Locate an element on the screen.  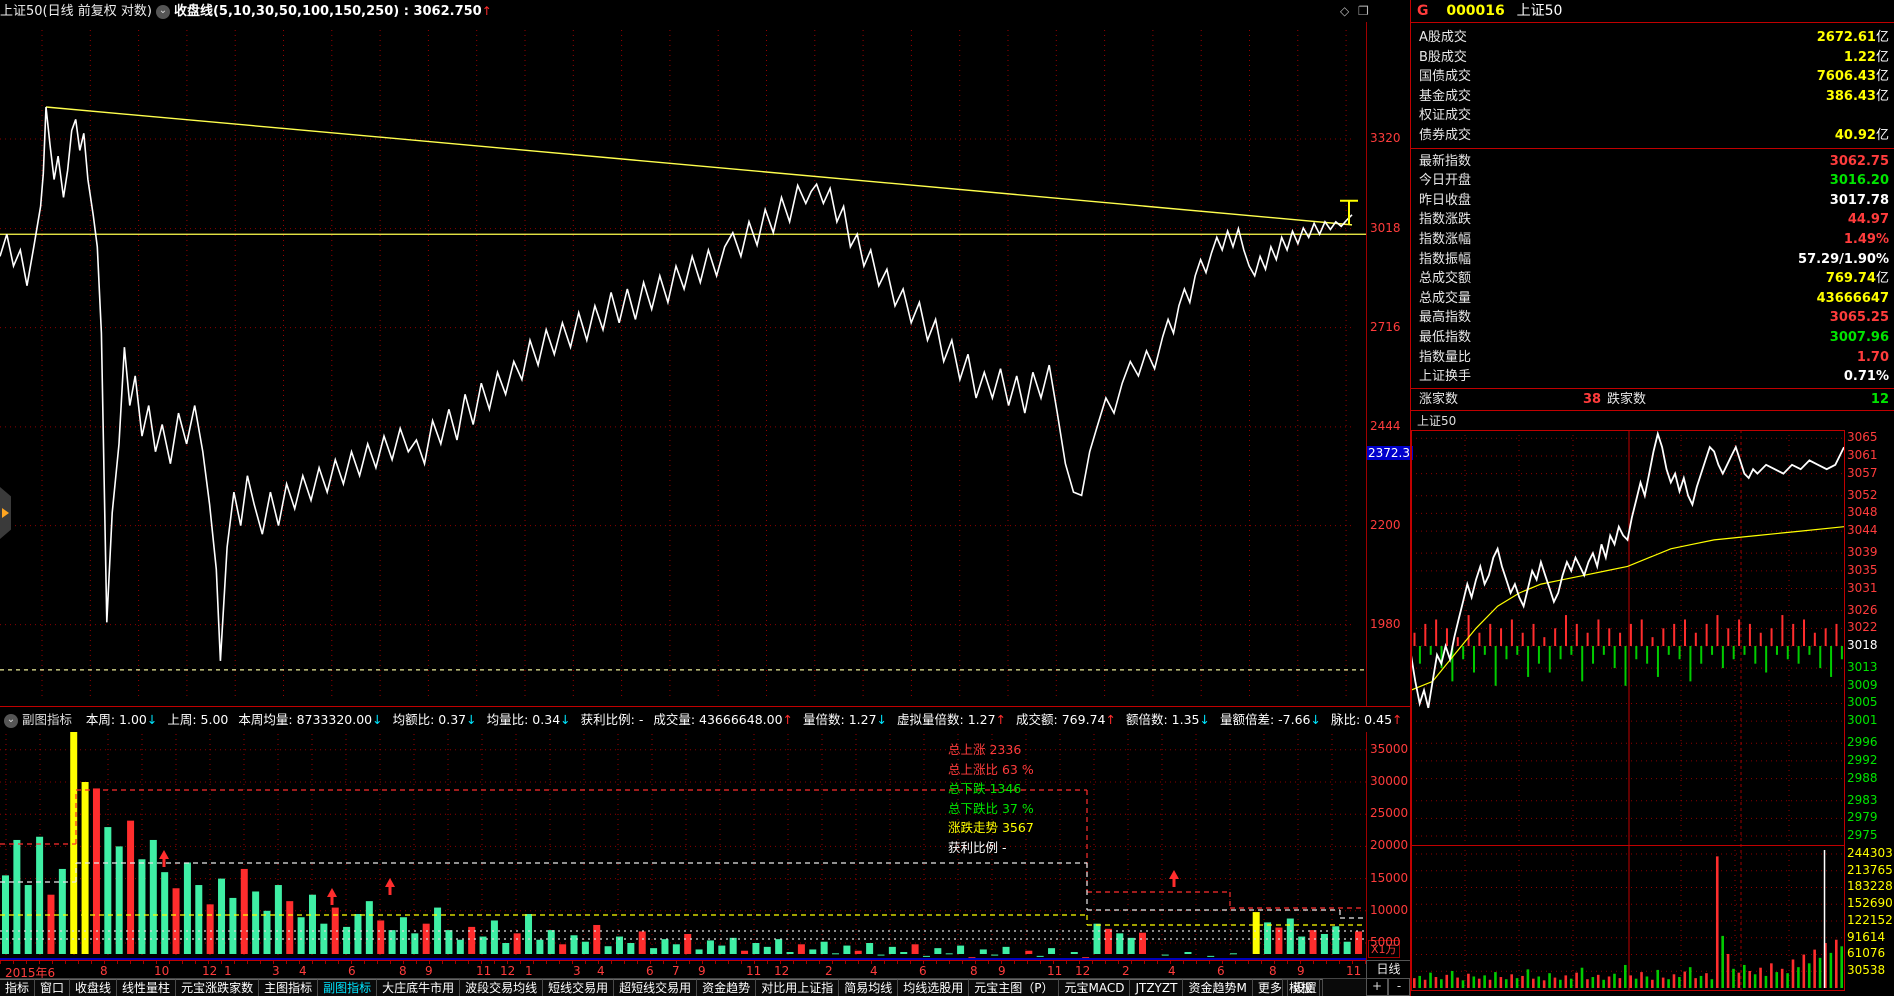
template-button: 模板 is located at coordinates (1300, 987).